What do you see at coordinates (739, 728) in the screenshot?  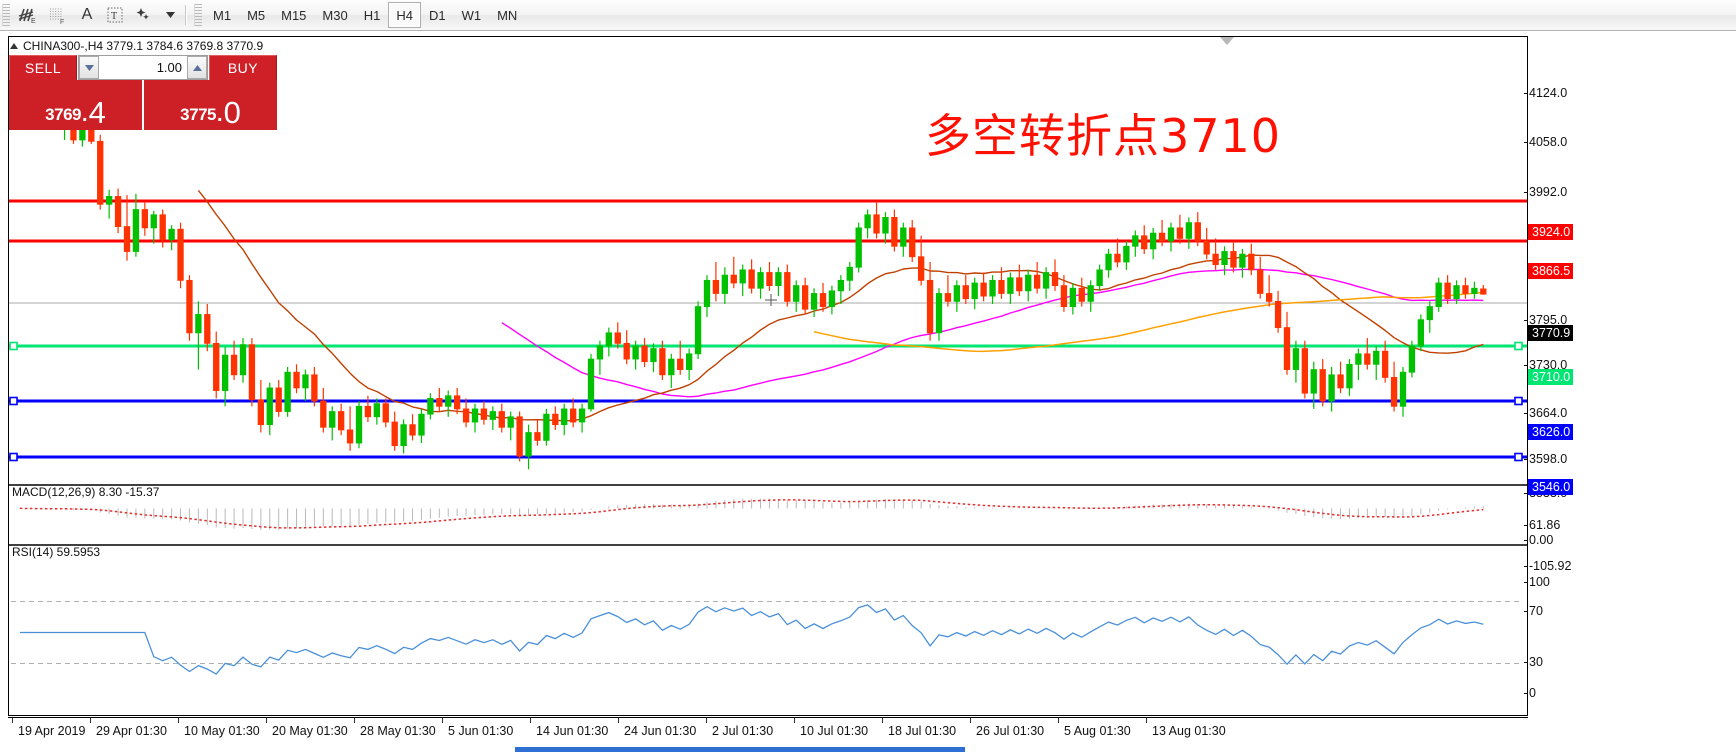 I see `time-axis-label: 2 Jul 01:30` at bounding box center [739, 728].